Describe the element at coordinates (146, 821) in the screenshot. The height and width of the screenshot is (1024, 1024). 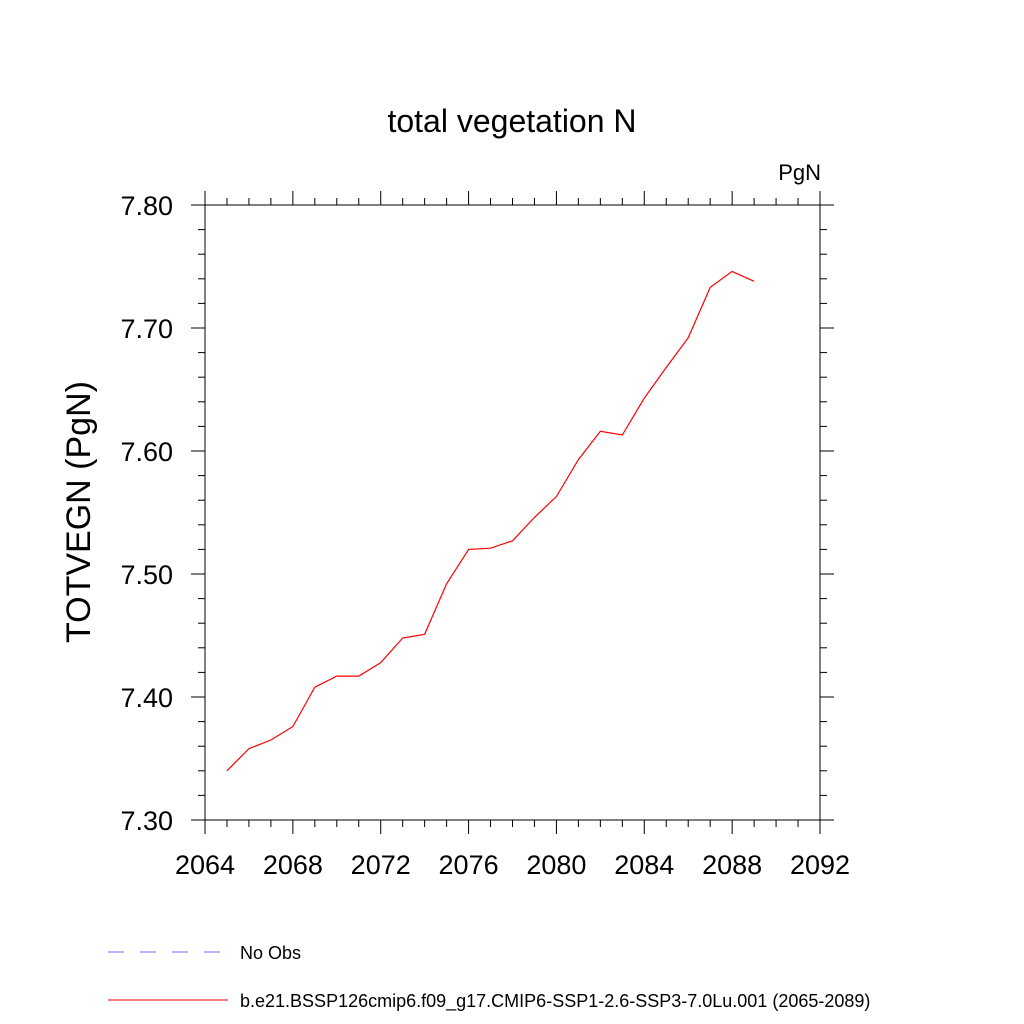
I see `y-tick-label: 7.30` at that location.